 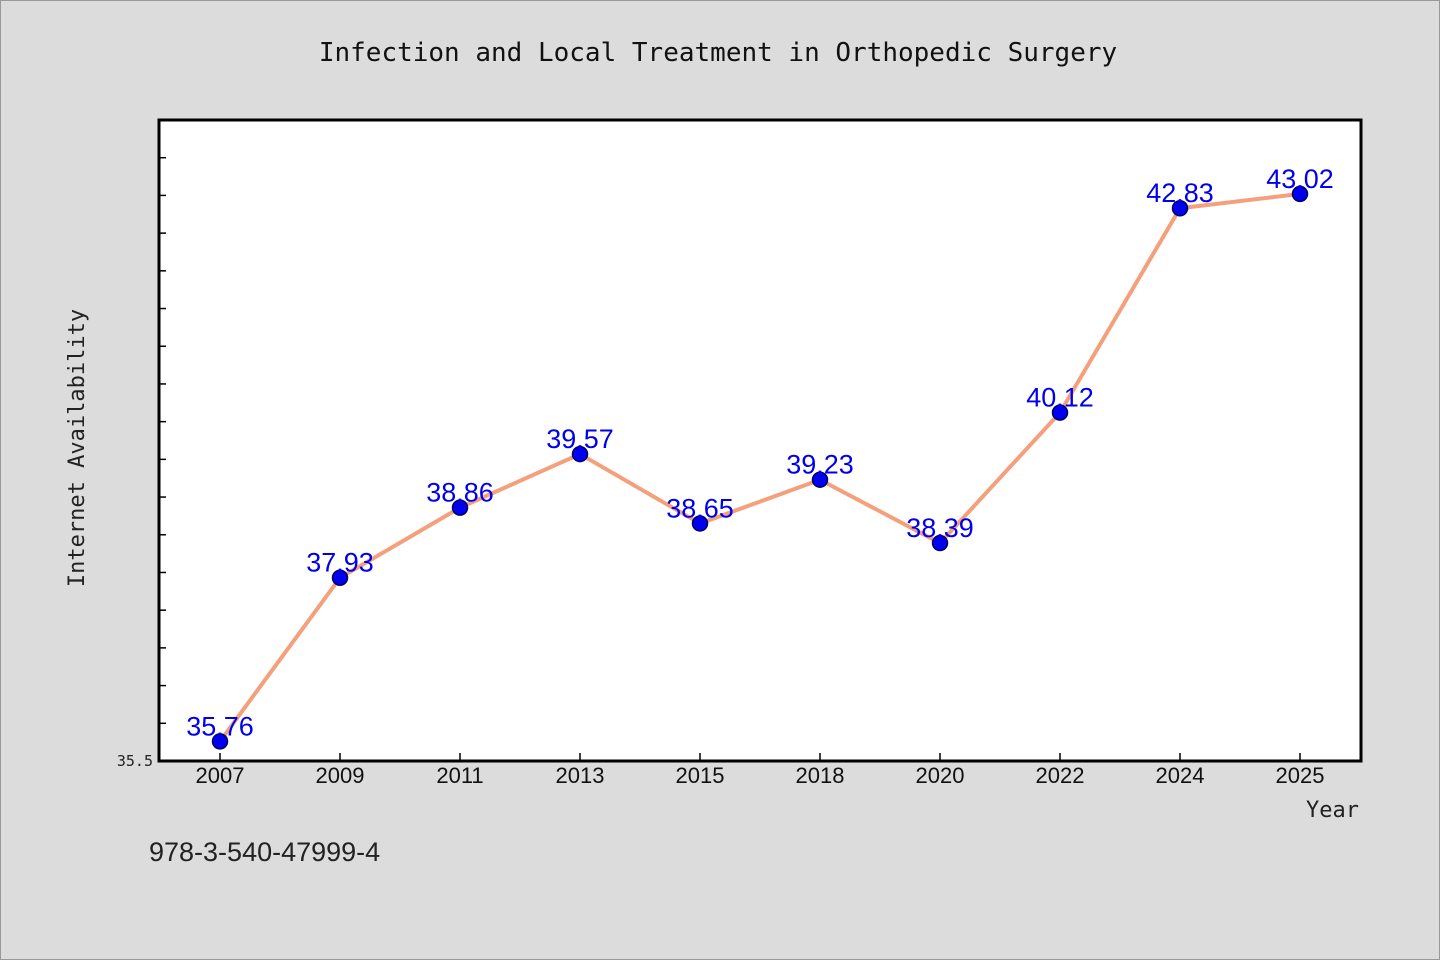 What do you see at coordinates (760, 775) in the screenshot?
I see `x-axis-tick-labels: 2007 2009 2011 2013 2015 2018 2020 2022 2024 2025` at bounding box center [760, 775].